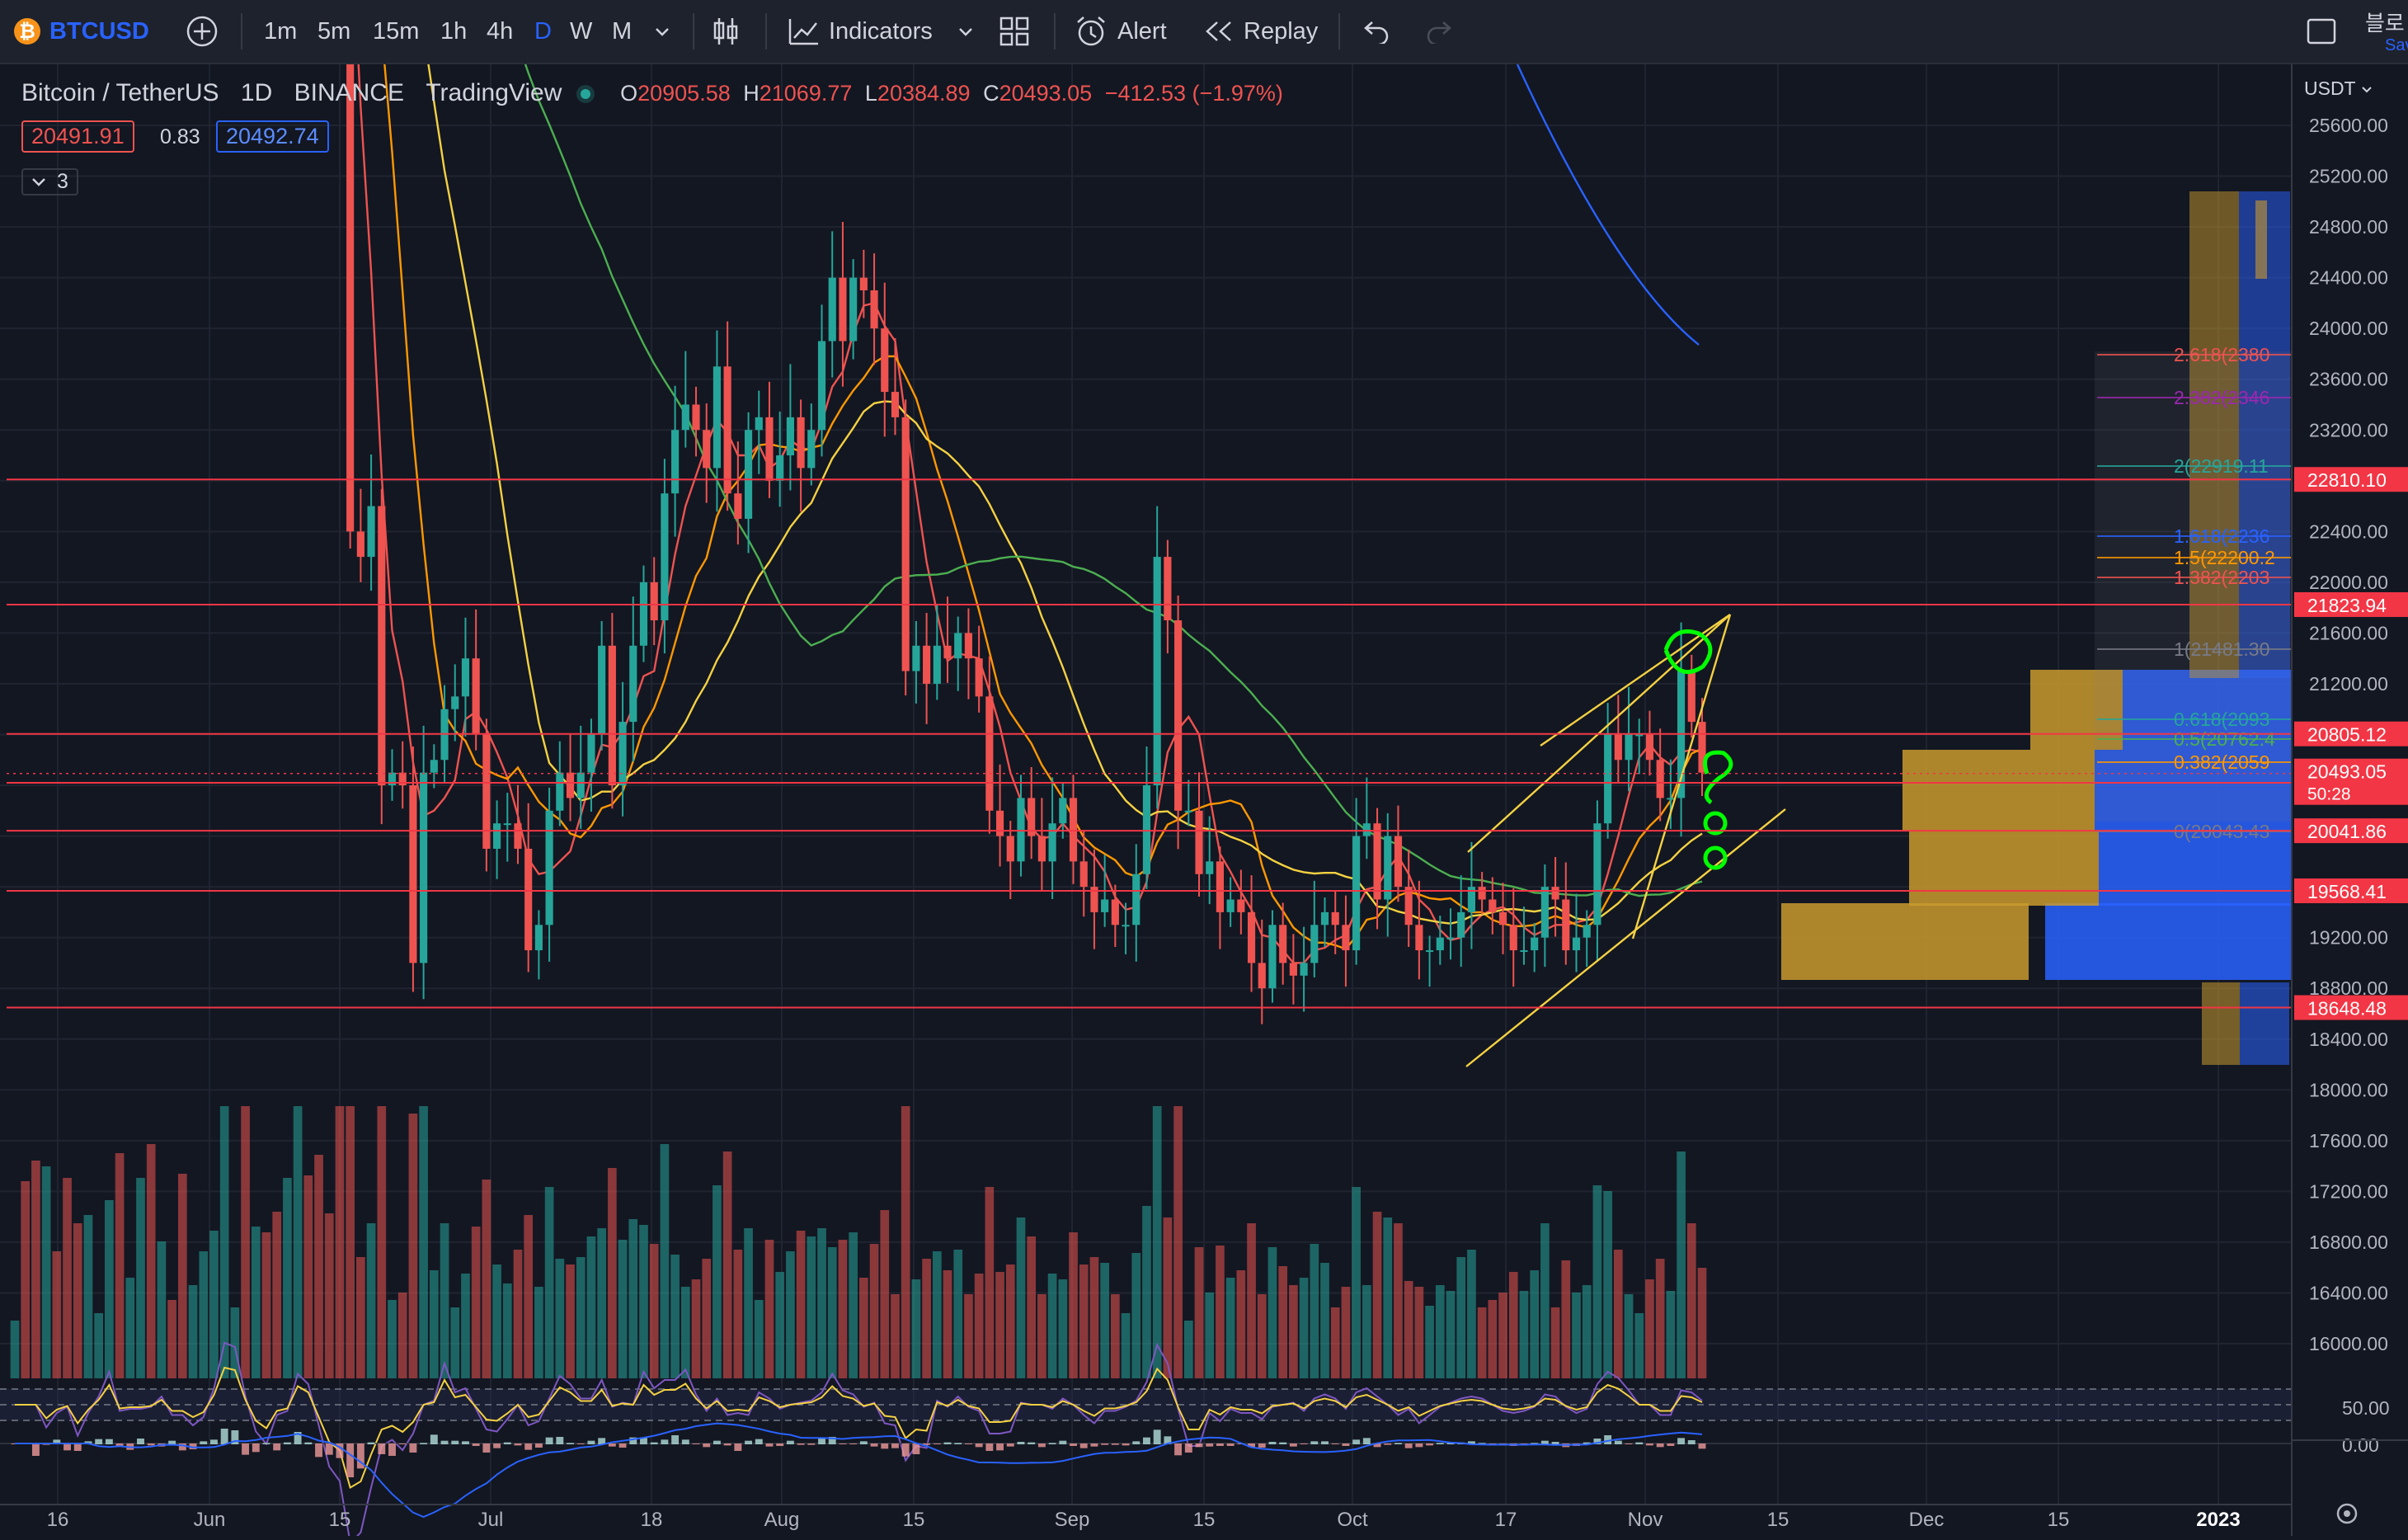  I want to click on fullscreen-button, so click(2321, 31).